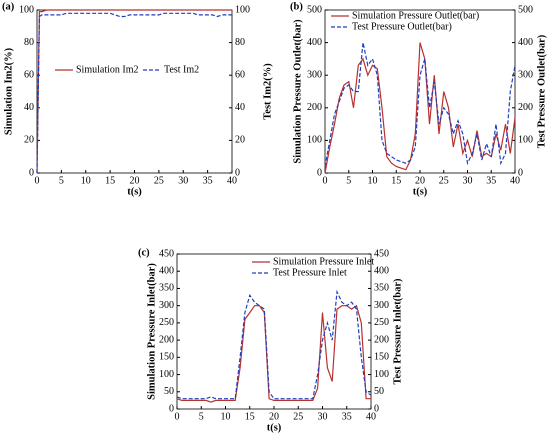  I want to click on y-tick-label: 60, so click(29, 74).